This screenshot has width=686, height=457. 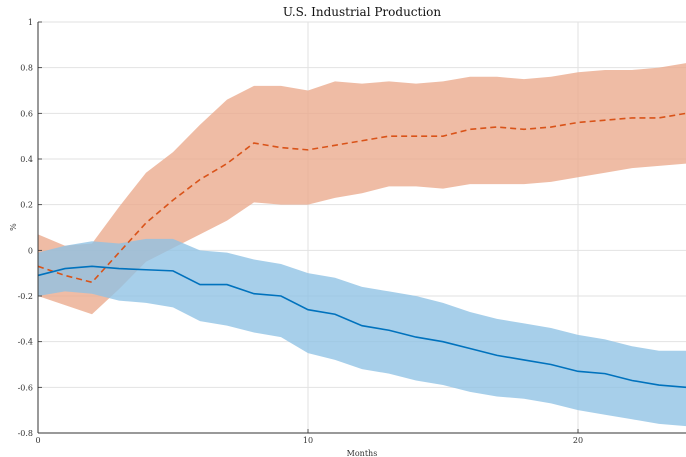 What do you see at coordinates (26, 159) in the screenshot?
I see `y-tick-label: 0.4` at bounding box center [26, 159].